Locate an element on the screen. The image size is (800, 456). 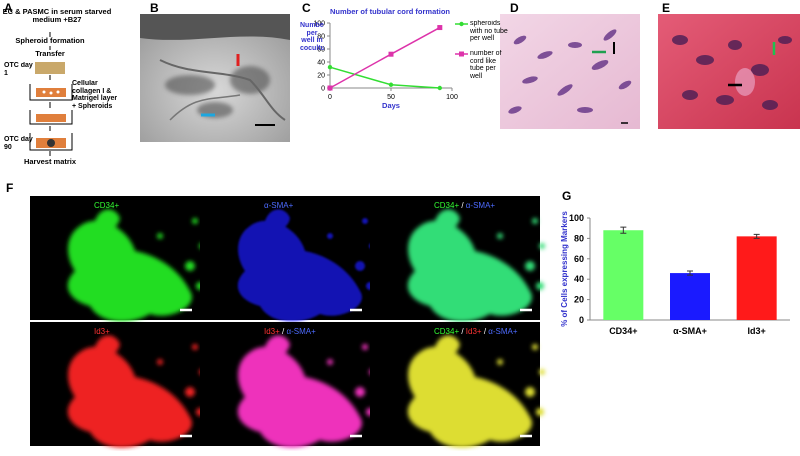
flow-step-box: OTC day 1 is located at coordinates (18, 69).